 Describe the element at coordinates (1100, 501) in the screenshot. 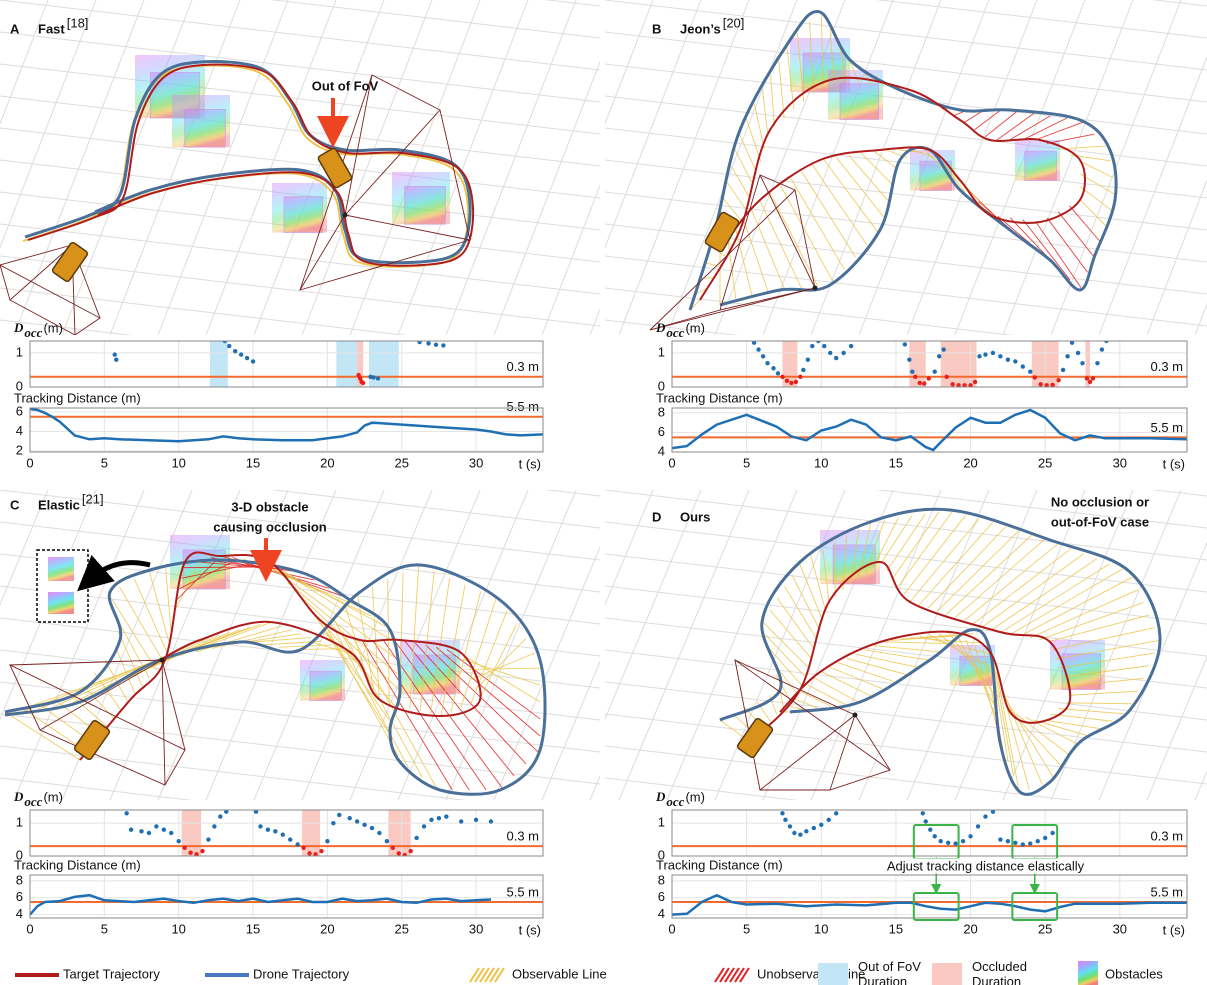

I see `annotation: No occlusion or` at that location.